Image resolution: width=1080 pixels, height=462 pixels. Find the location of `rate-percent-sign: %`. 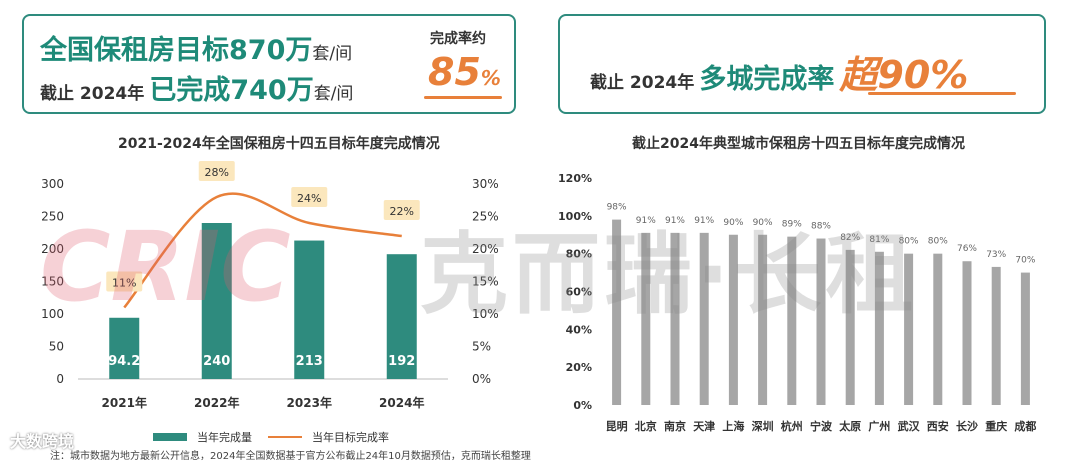

rate-percent-sign: % is located at coordinates (490, 78).